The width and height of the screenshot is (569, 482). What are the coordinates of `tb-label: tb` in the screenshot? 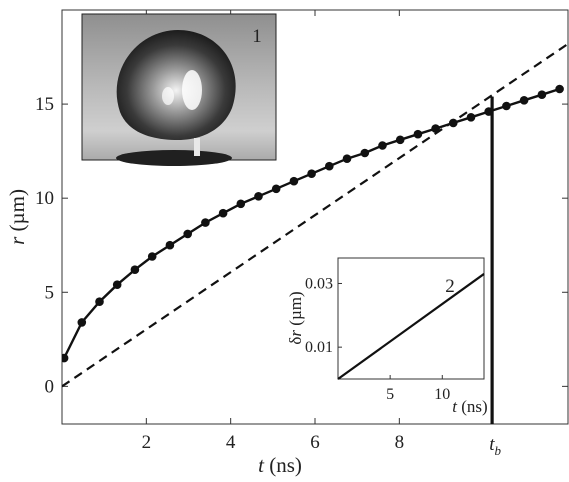 It's located at (495, 446).